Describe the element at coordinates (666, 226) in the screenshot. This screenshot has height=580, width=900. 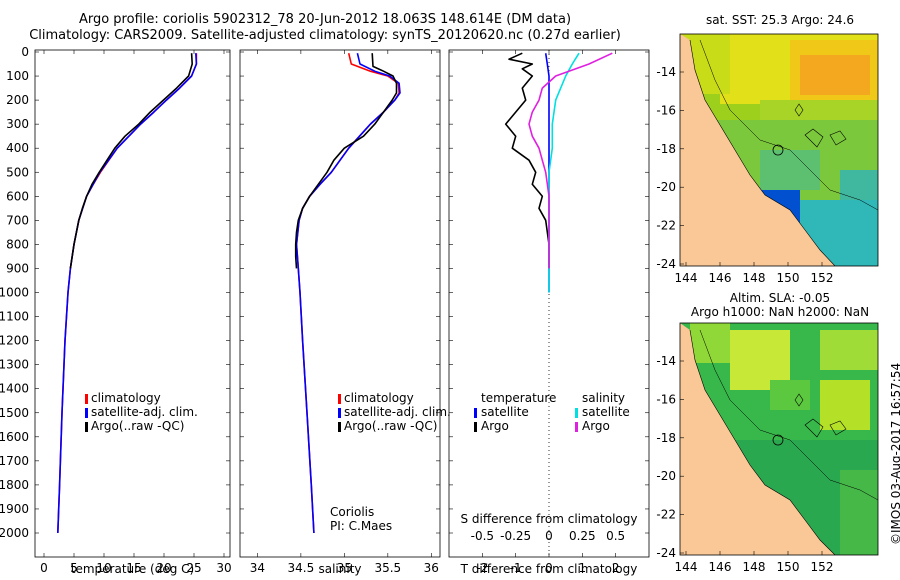
I see `map0-ytick-label-4: -22` at that location.